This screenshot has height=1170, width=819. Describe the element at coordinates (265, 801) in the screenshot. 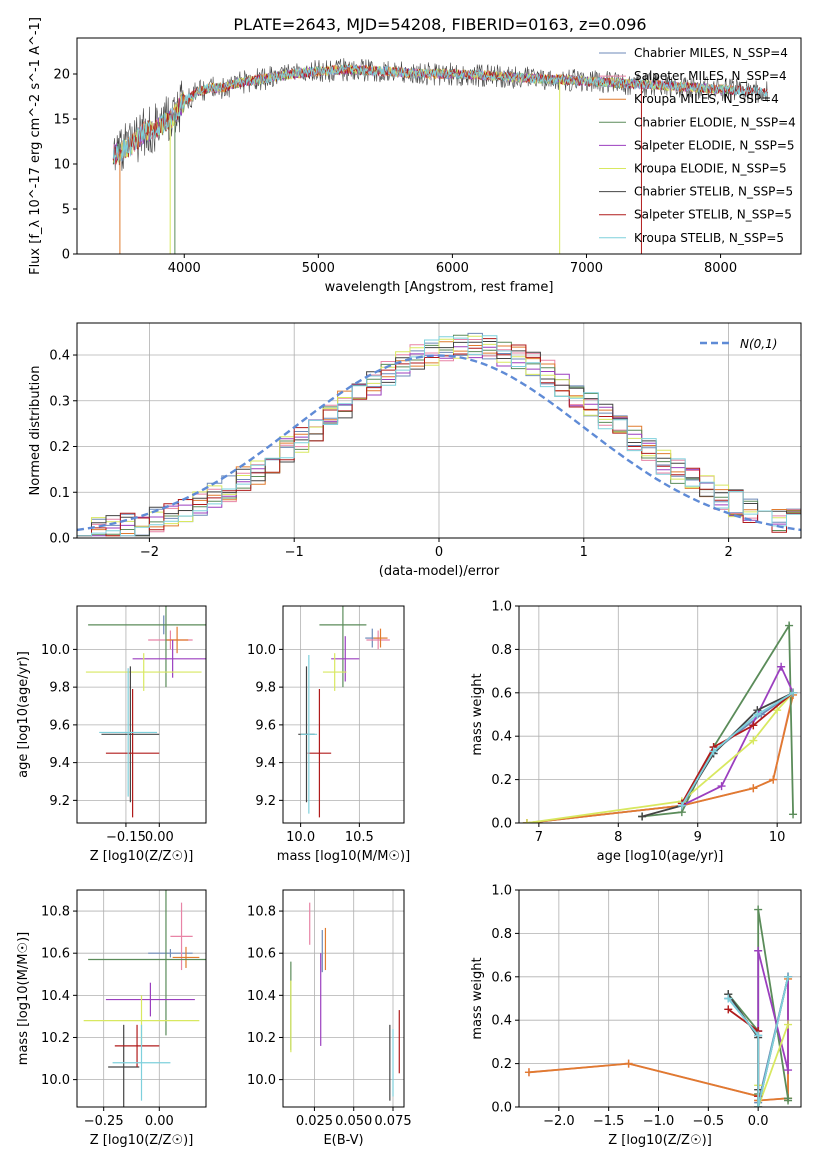

I see `y-tick-label: 9.2` at that location.